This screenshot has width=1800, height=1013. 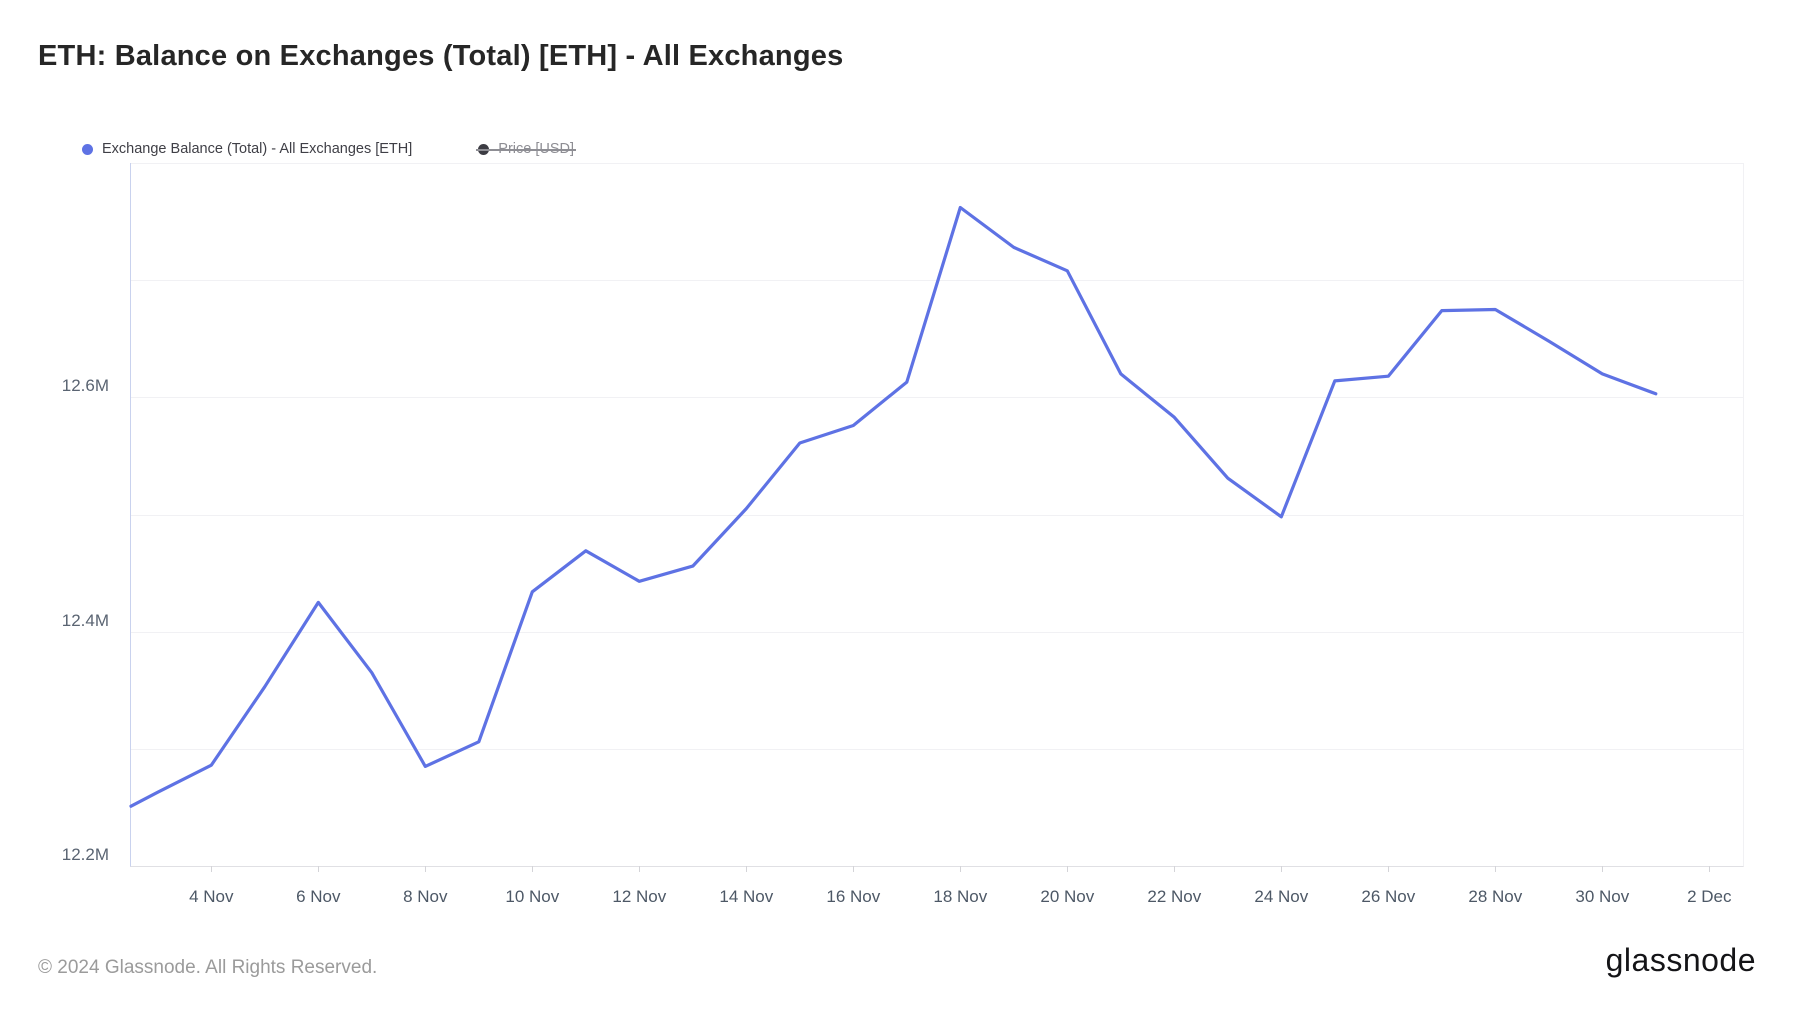 What do you see at coordinates (960, 896) in the screenshot?
I see `x-axis-label: 18 Nov` at bounding box center [960, 896].